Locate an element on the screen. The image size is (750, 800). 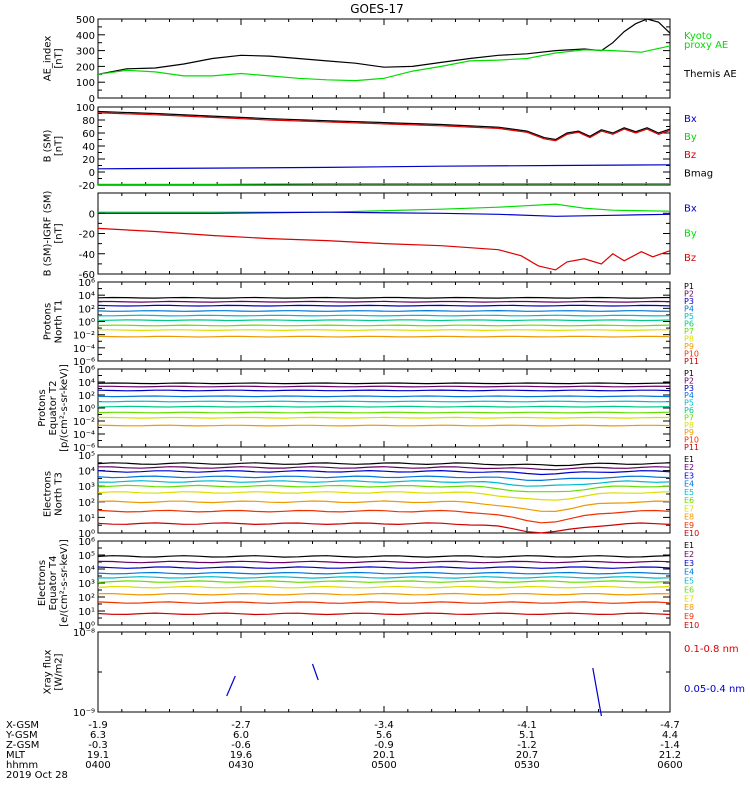
panel-bsm: -20 0 20 40 60 80 100 B (SM) [nT] Bx By Bz Bmag is located at coordinates (378, 147).